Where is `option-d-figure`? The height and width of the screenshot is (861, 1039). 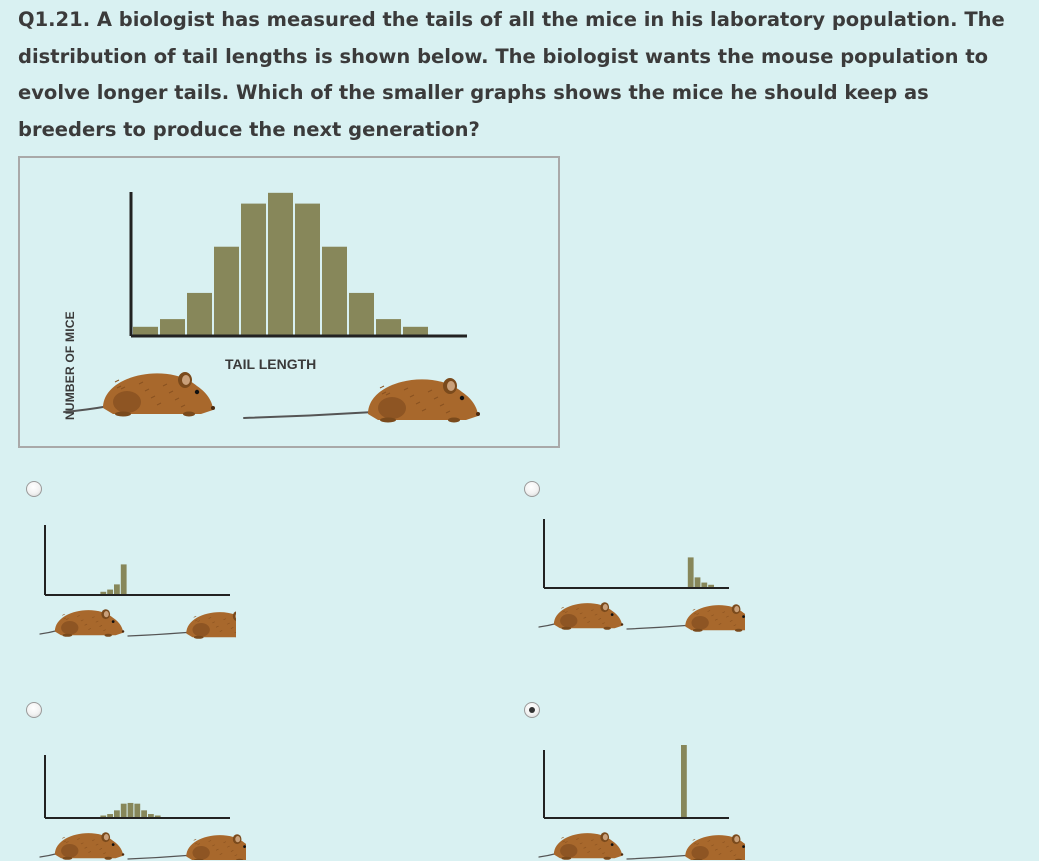 option-d-figure is located at coordinates (640, 802).